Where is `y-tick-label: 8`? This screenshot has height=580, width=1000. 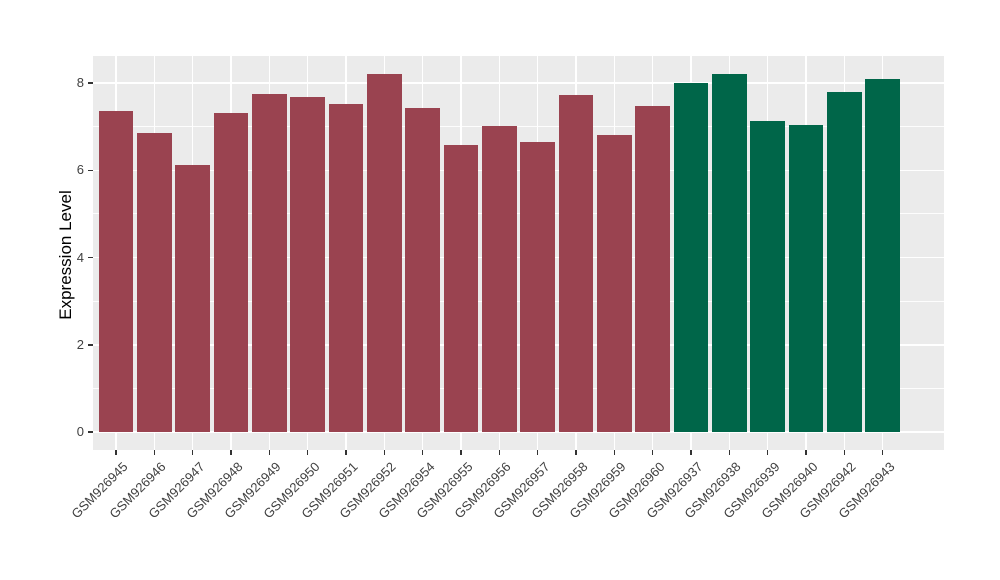 y-tick-label: 8 is located at coordinates (80, 83).